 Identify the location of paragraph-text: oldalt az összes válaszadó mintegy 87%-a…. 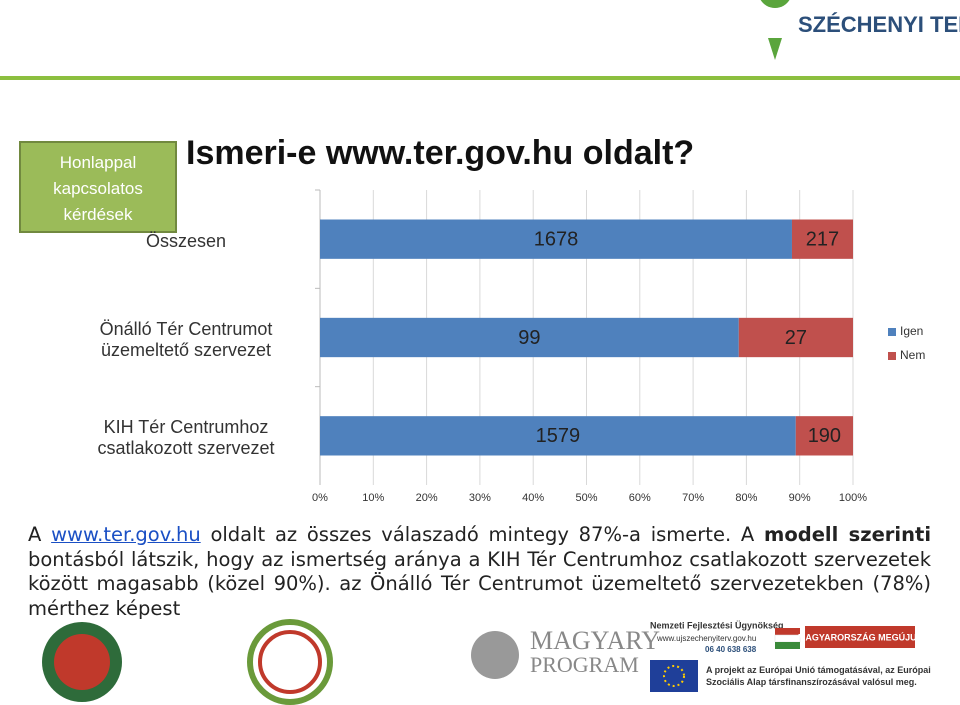
(482, 534).